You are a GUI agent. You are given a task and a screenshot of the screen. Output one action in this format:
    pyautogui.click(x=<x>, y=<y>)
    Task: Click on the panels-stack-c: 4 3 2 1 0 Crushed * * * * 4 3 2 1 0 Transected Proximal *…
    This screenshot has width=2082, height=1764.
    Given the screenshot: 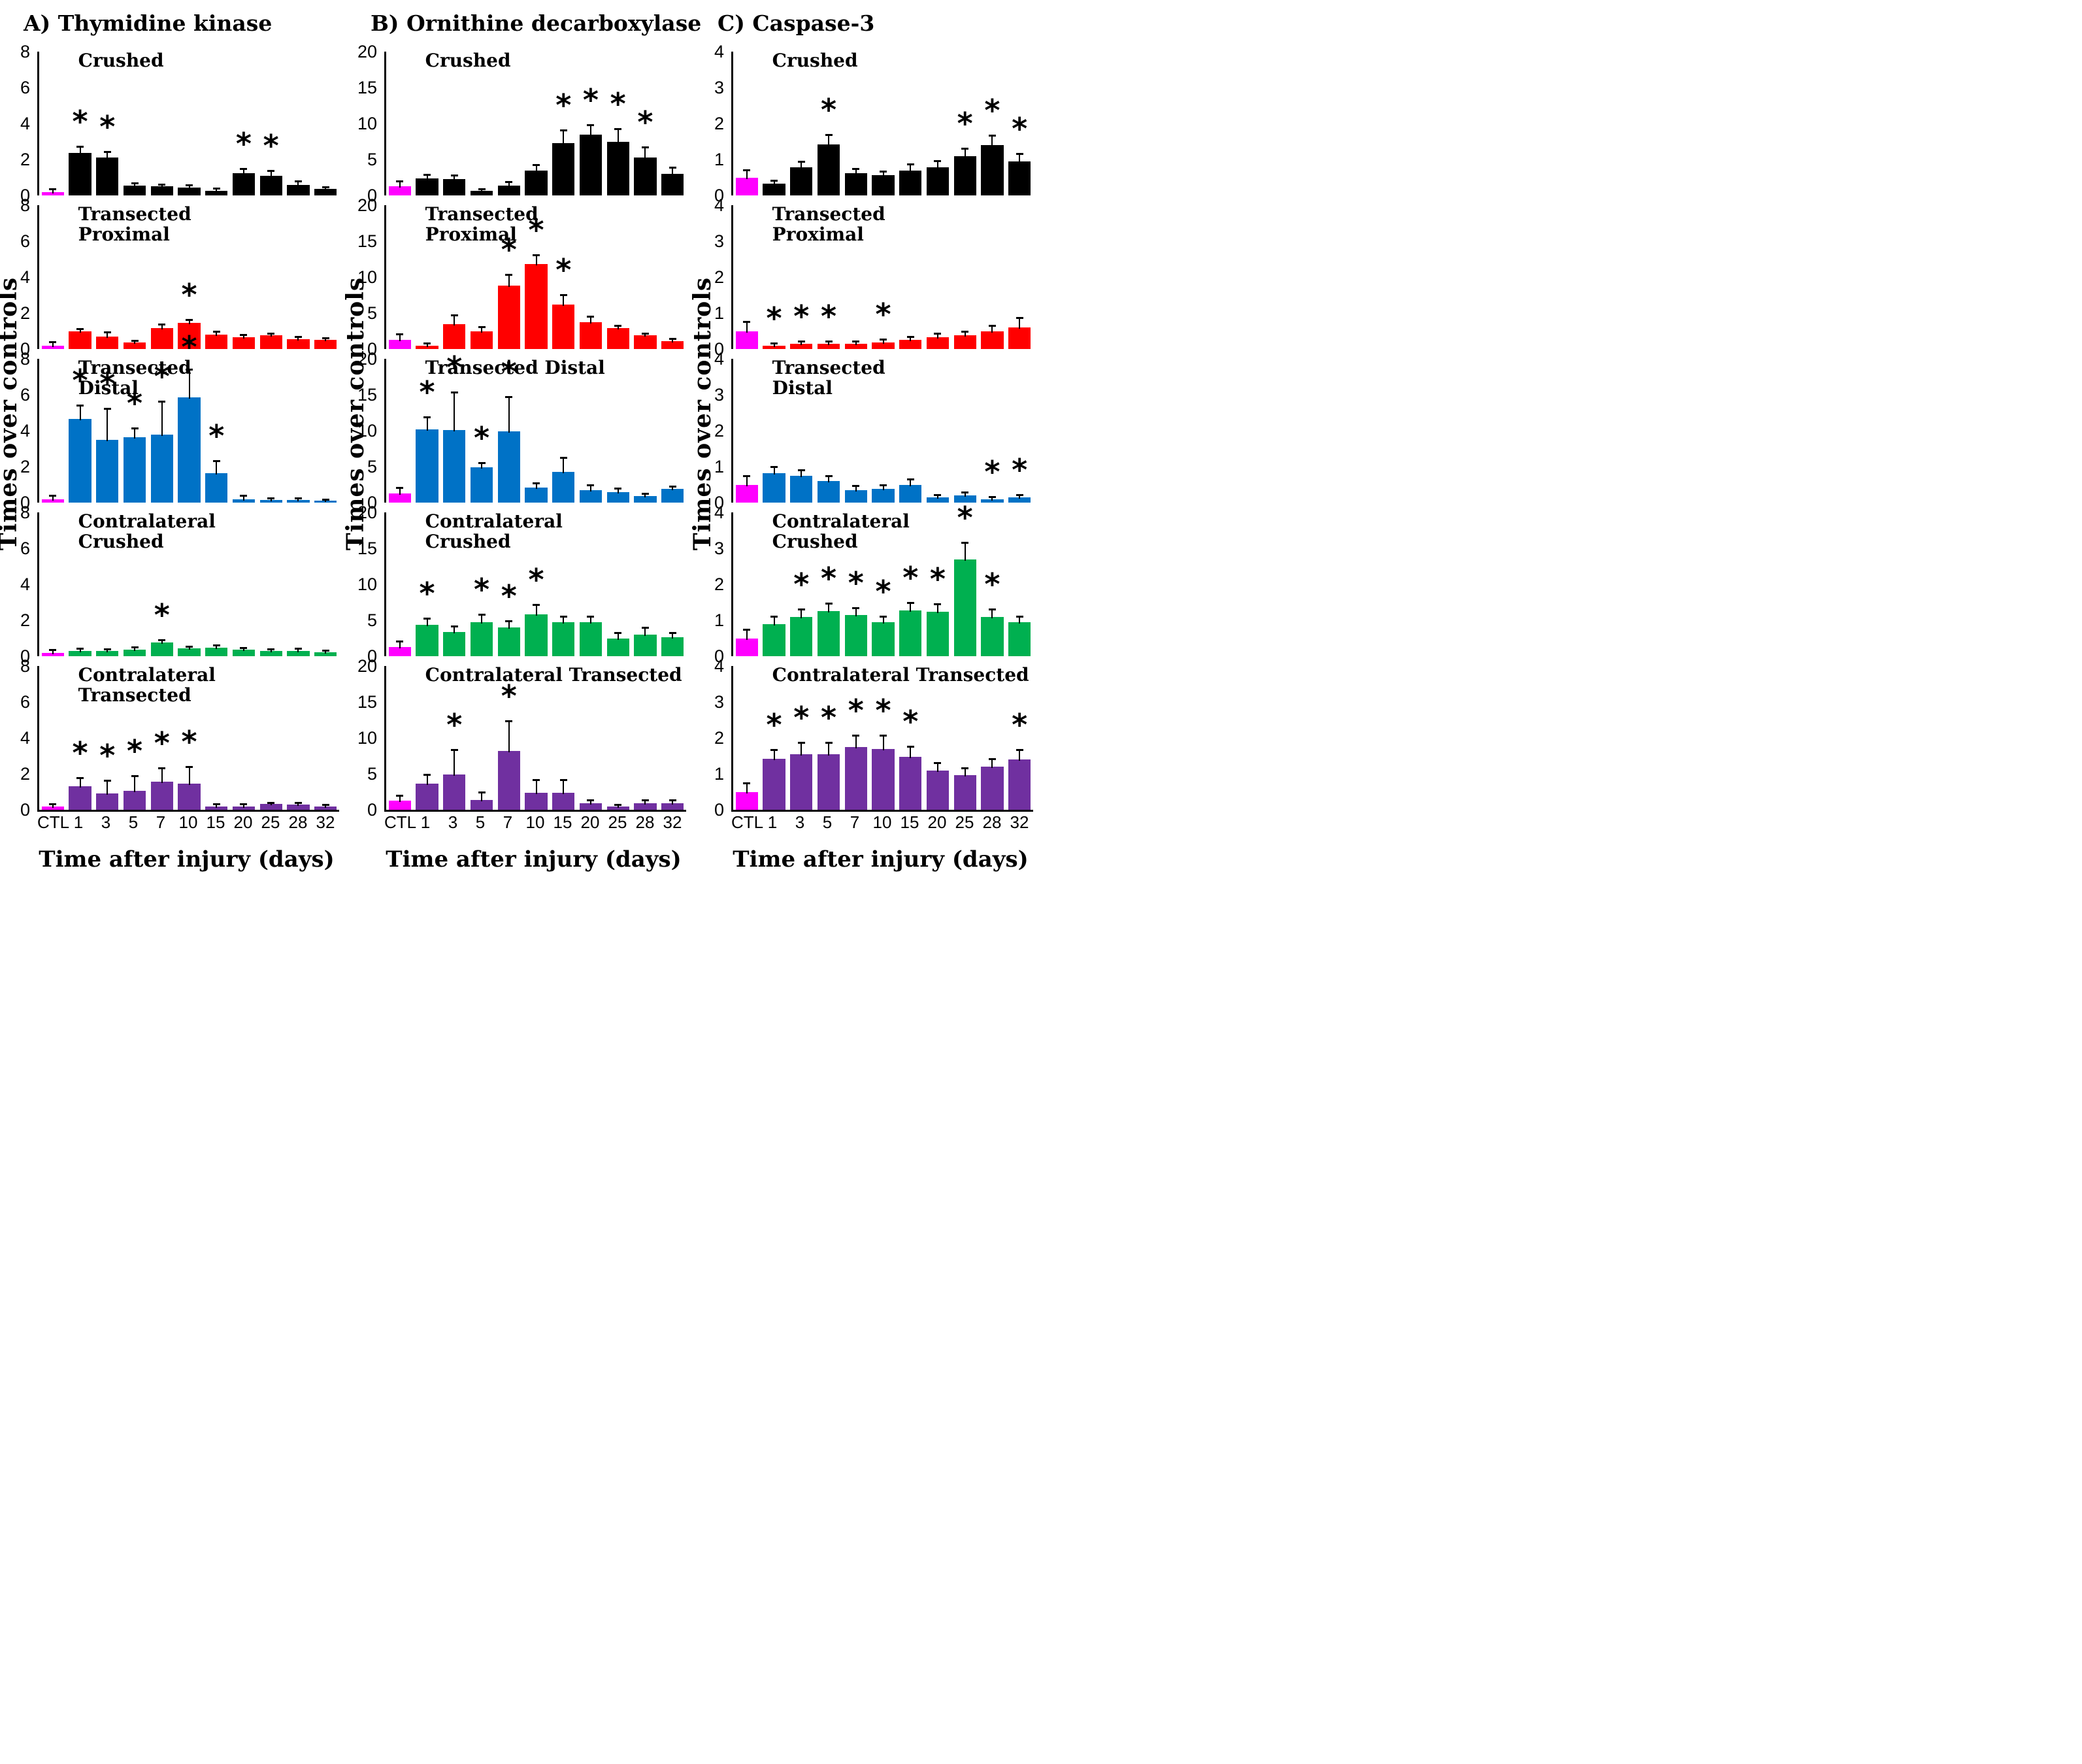 What is the action you would take?
    pyautogui.click(x=868, y=437)
    